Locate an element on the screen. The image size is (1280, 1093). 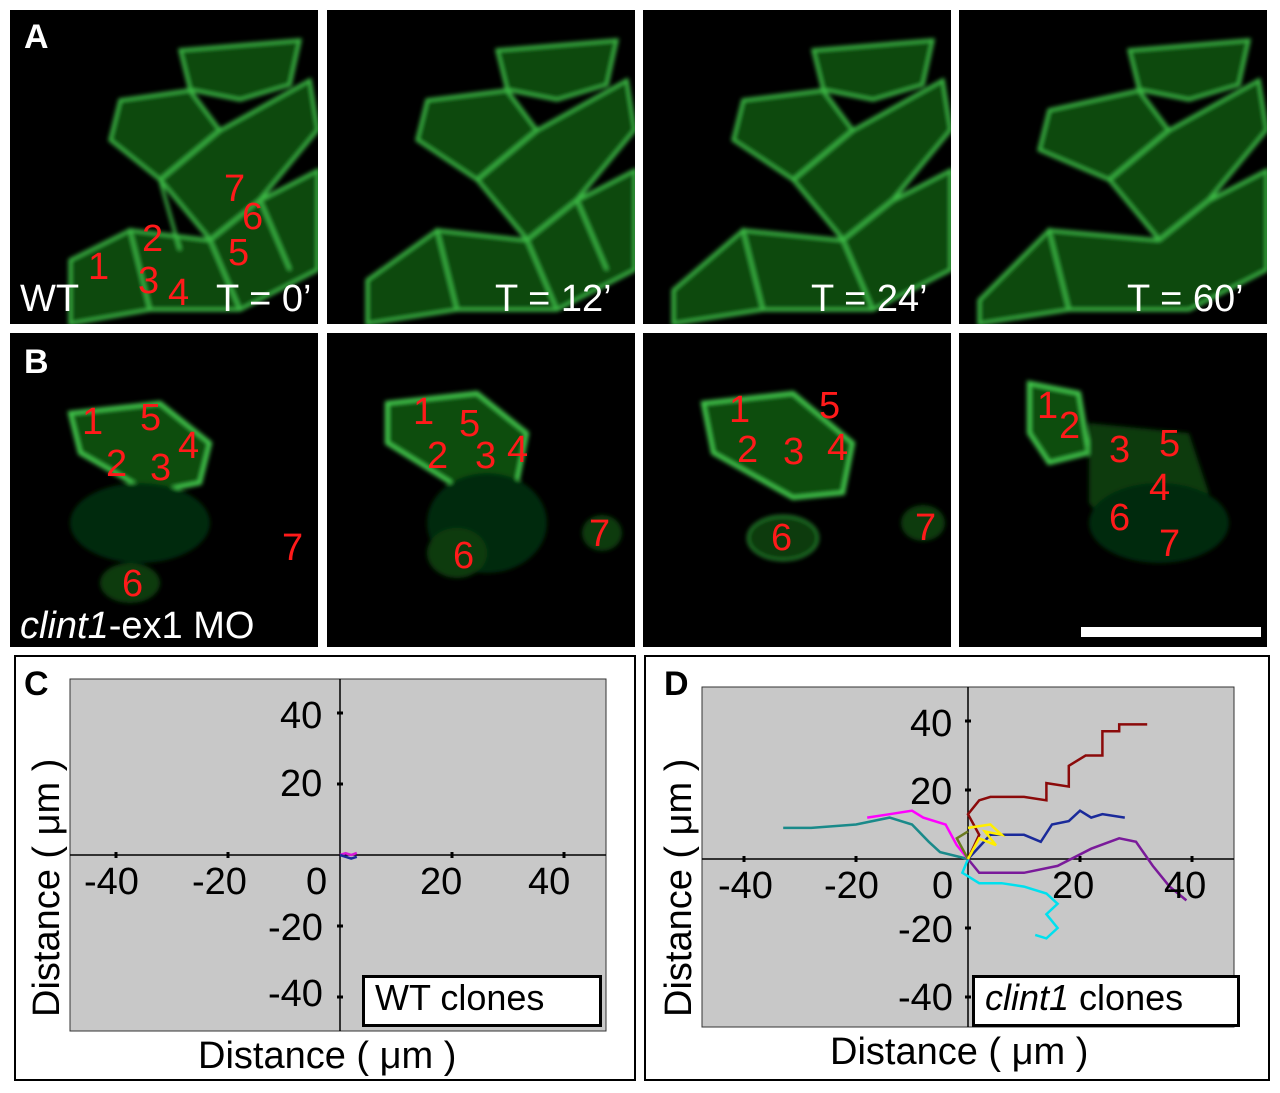
time-label-60: T = 60’ is located at coordinates (1185, 299).